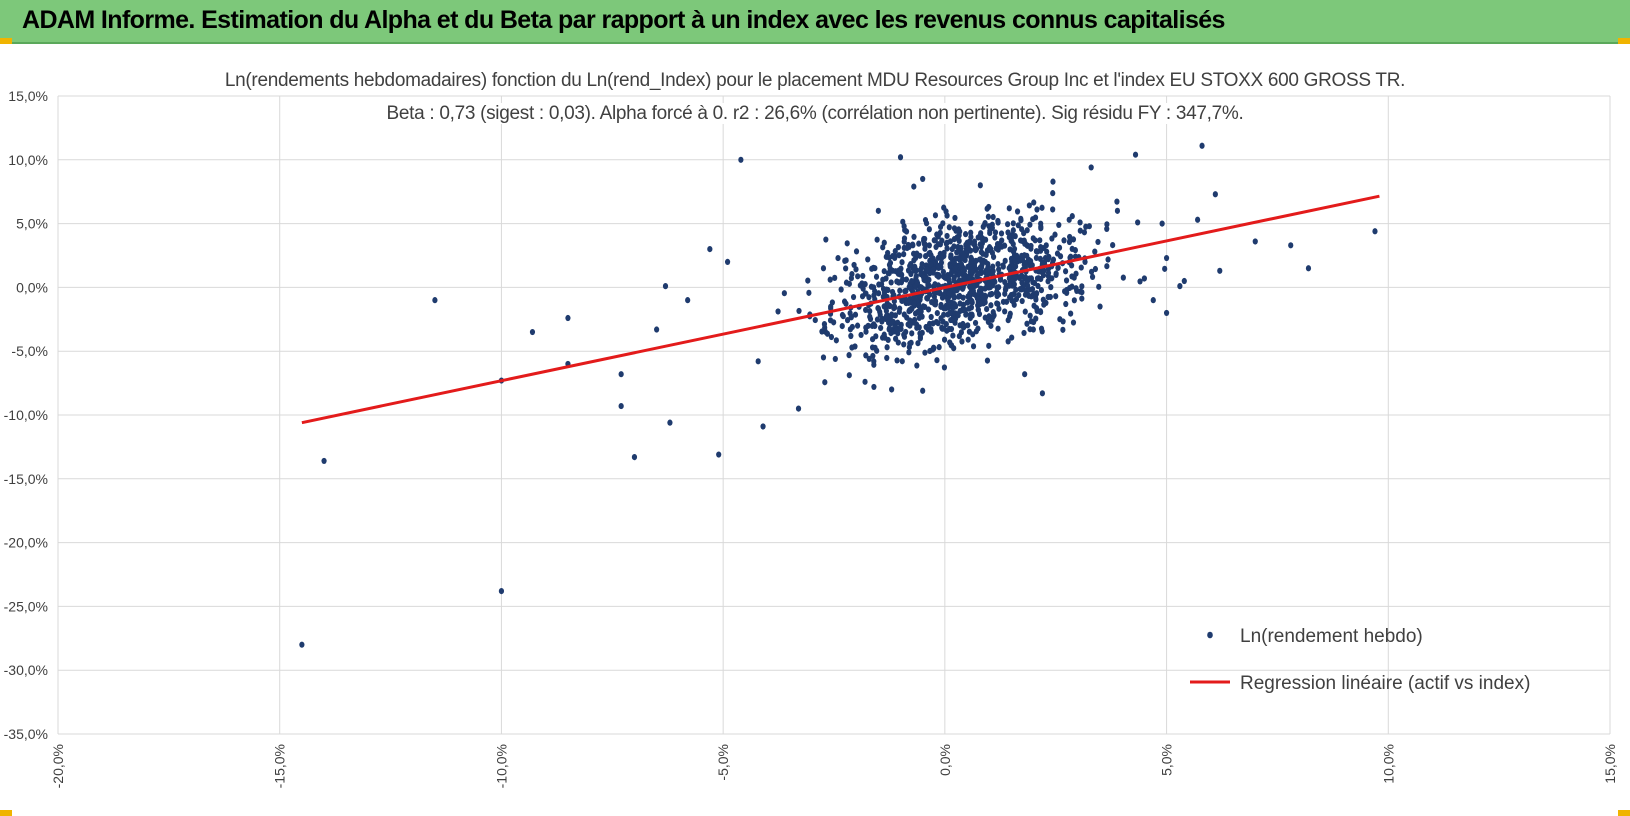  Describe the element at coordinates (26, 734) in the screenshot. I see `y-tick-label: -35,0%` at that location.